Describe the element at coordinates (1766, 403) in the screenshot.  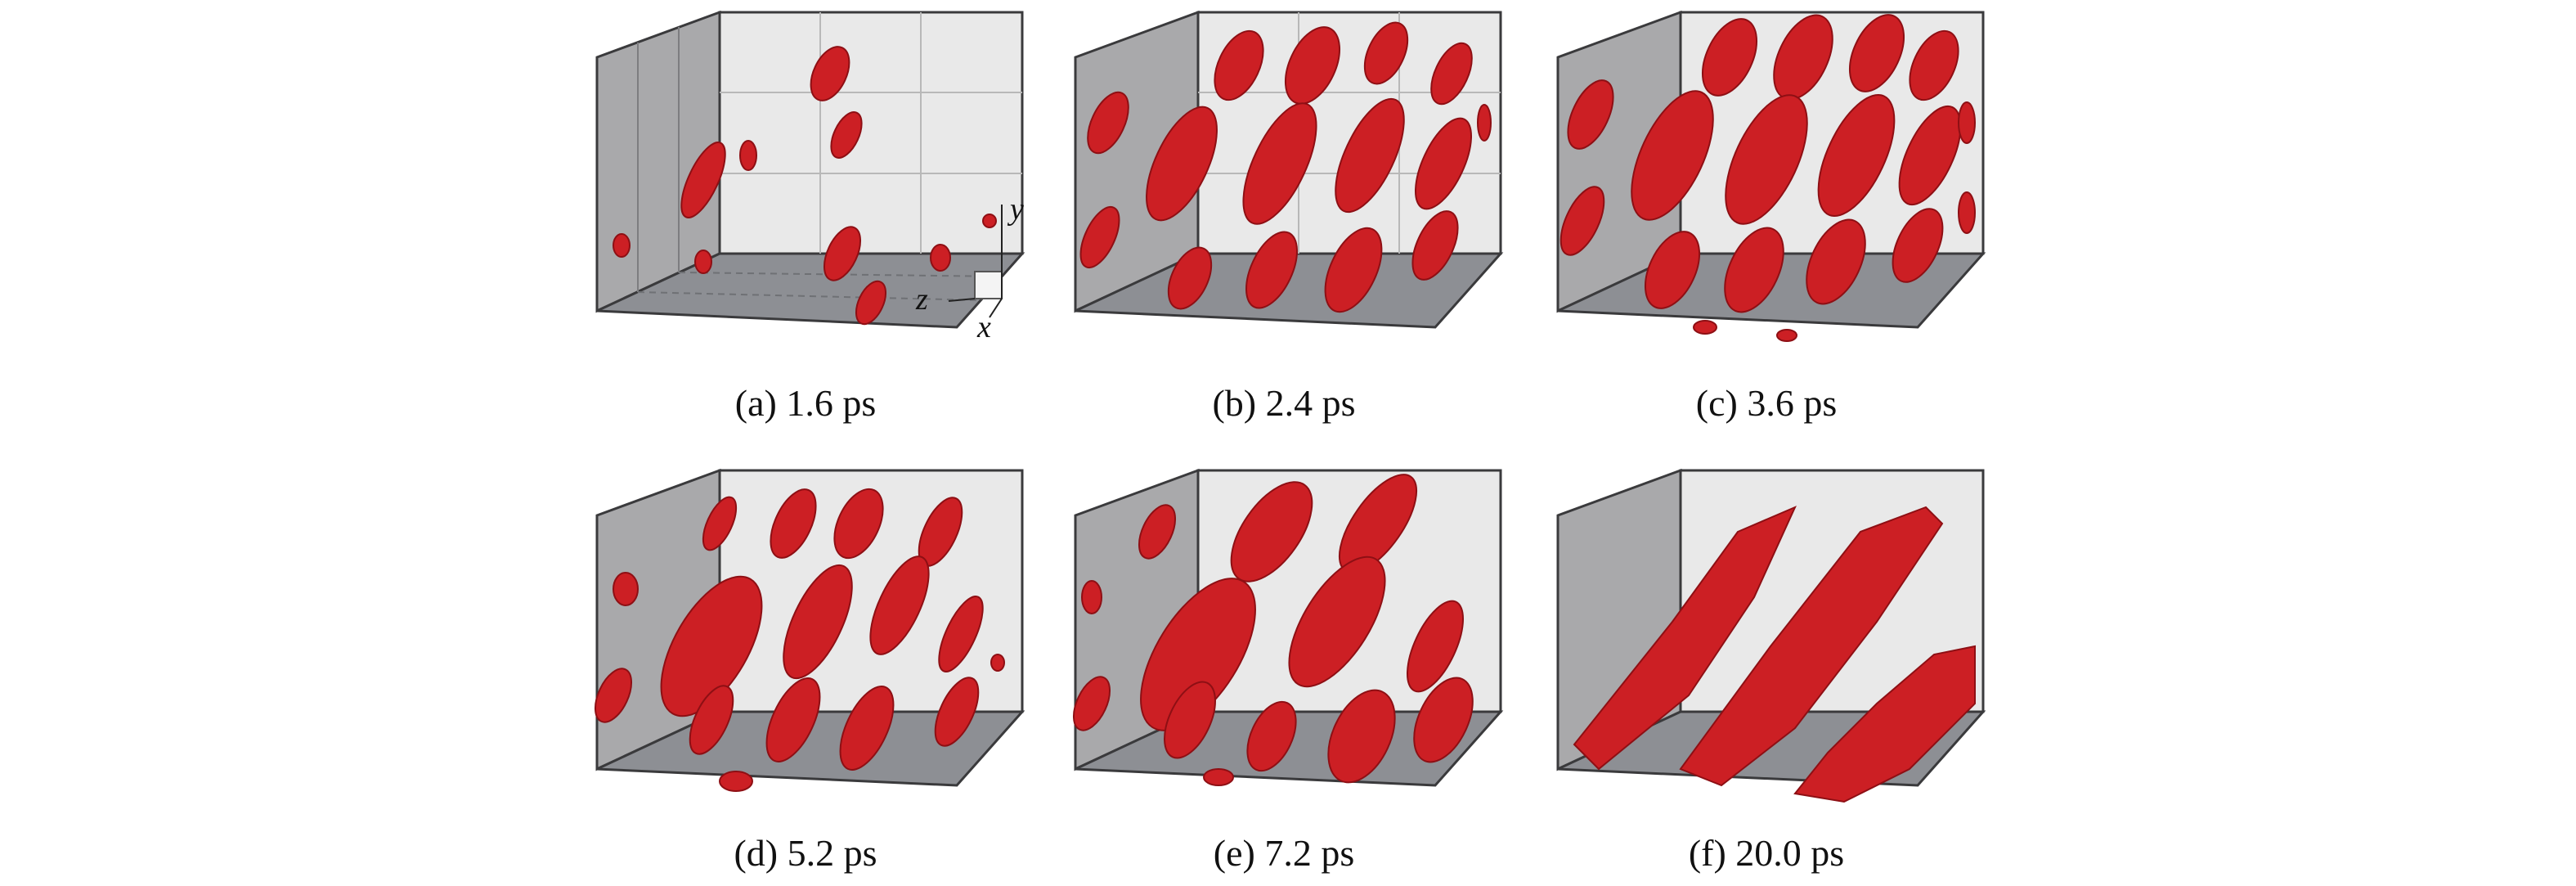
I see `caption-c: (c) 3.6 ps` at that location.